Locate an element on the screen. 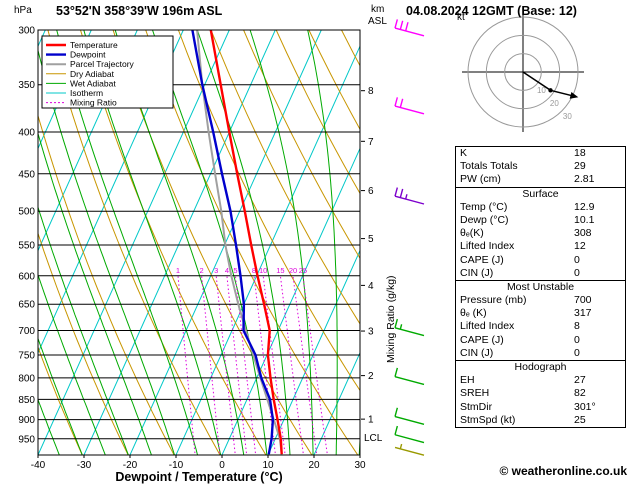  pressure-tick-label: 300 is located at coordinates (26, 31).